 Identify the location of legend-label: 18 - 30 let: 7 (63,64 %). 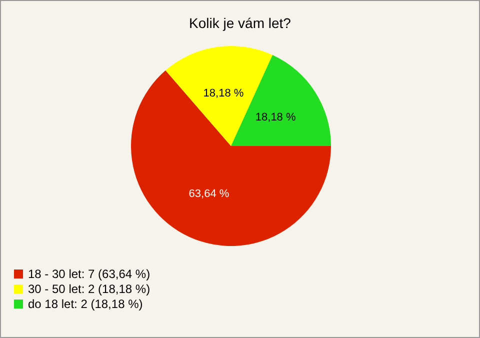
(89, 274).